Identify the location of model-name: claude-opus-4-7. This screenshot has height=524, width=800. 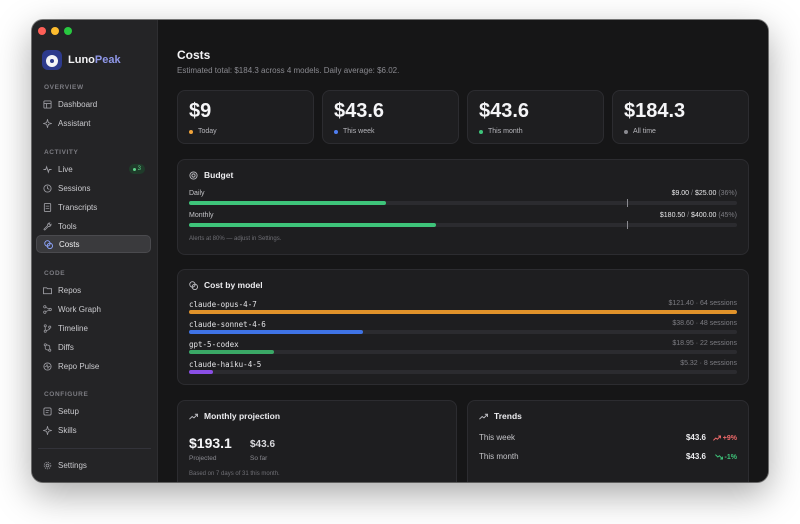
(223, 304).